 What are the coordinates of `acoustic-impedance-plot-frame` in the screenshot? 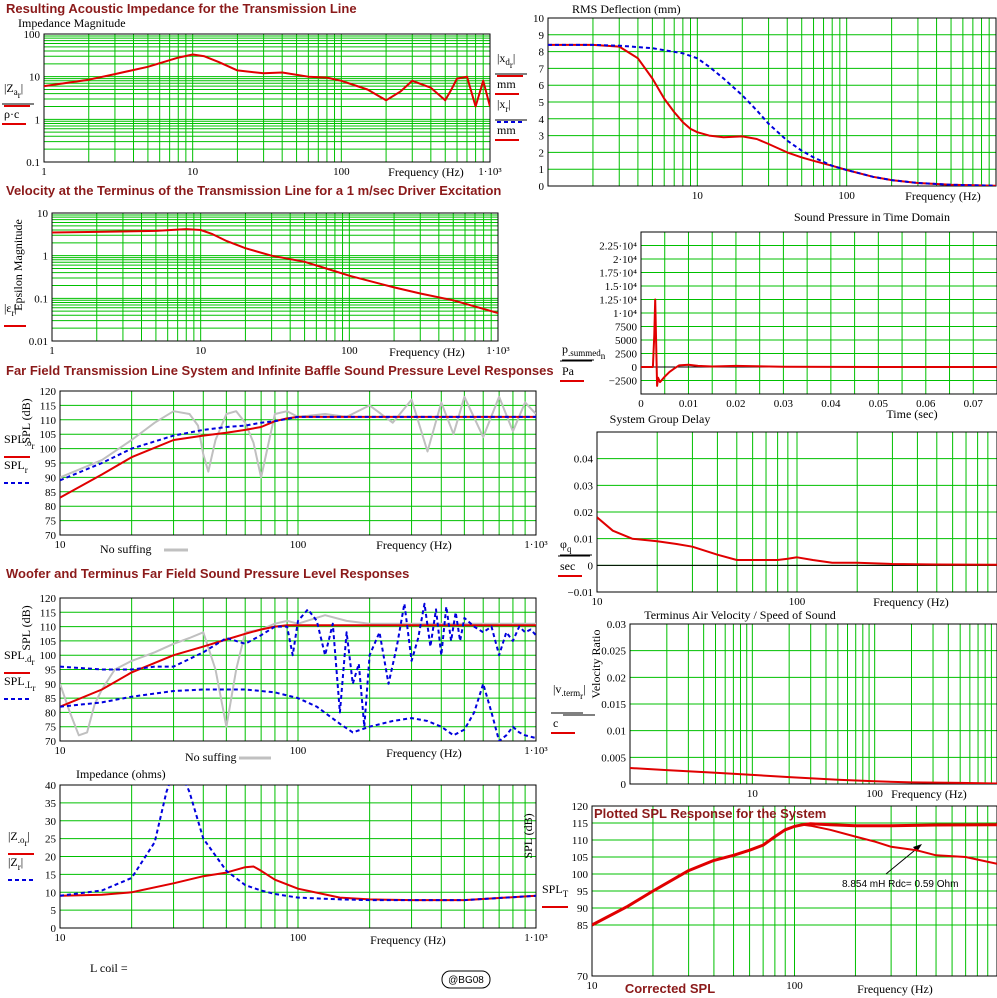 It's located at (267, 98).